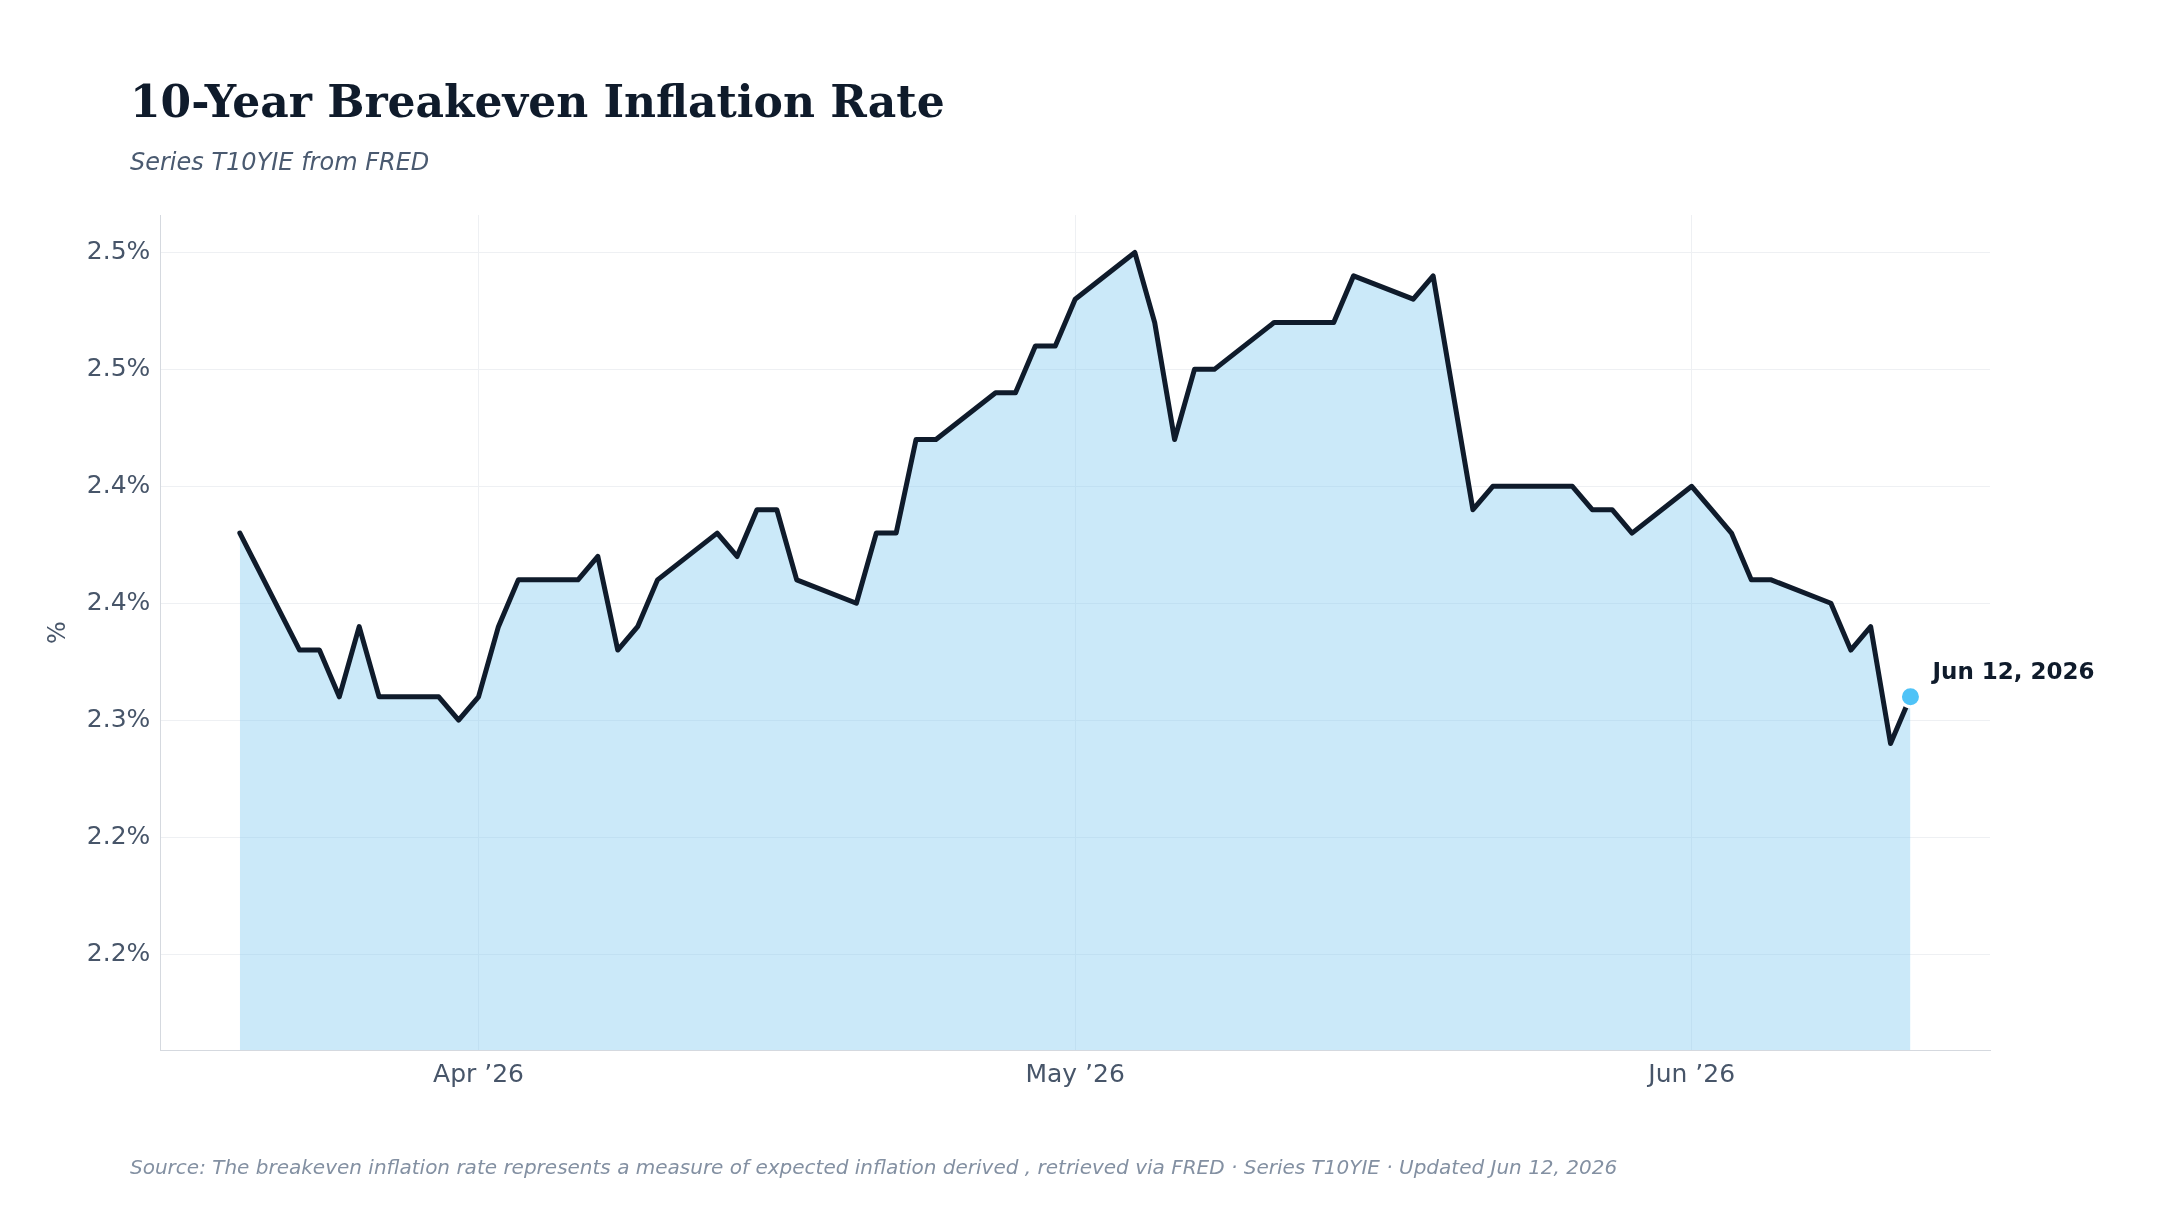  Describe the element at coordinates (118, 718) in the screenshot. I see `y-tick-label: 2.3%` at that location.